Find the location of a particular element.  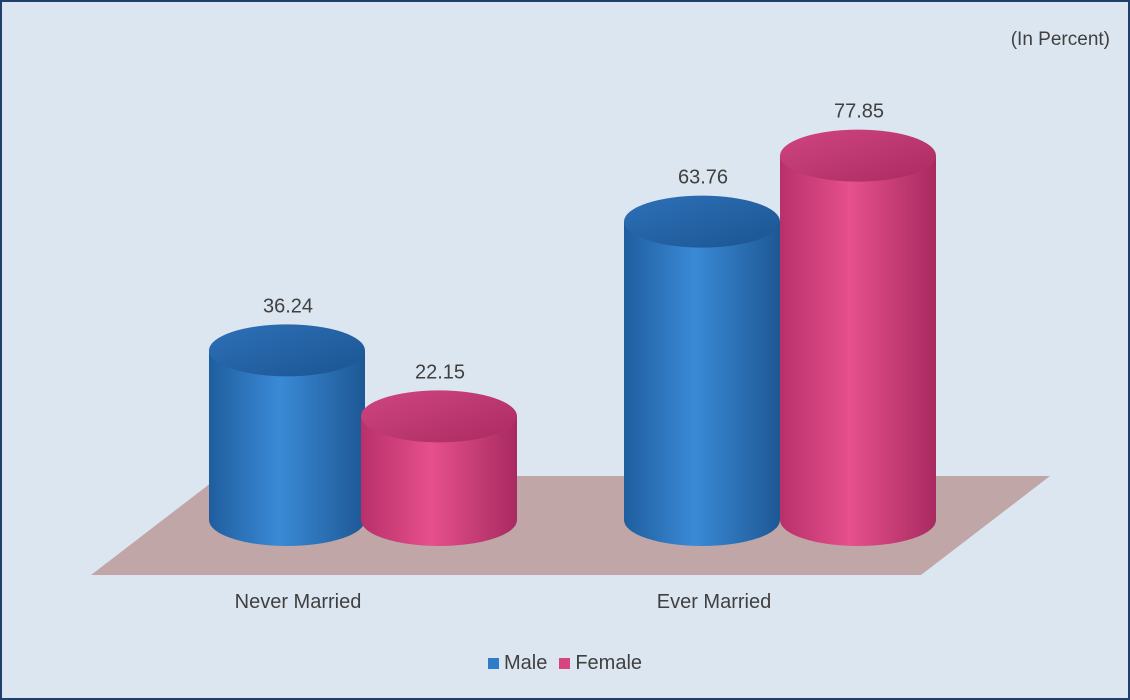

bar-female-never-married is located at coordinates (439, 468).